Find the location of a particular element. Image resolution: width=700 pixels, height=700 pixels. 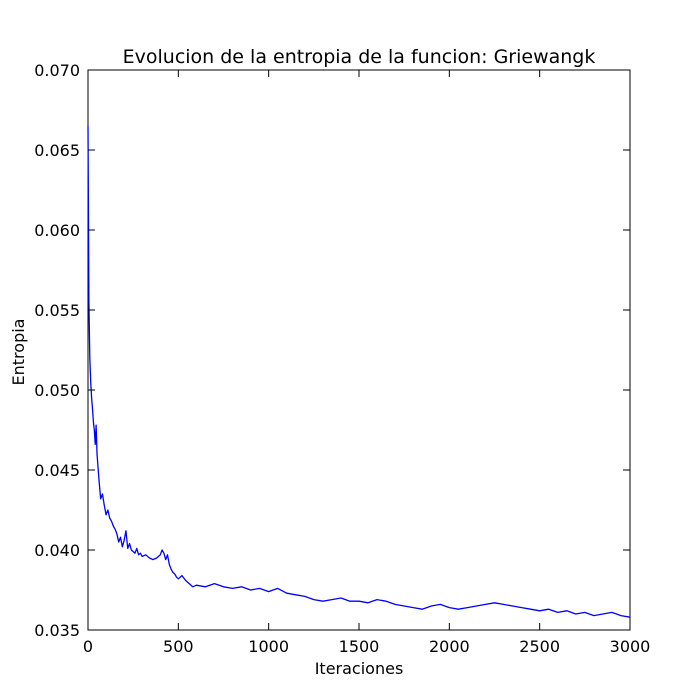

y-tick-label: 0.055 is located at coordinates (57, 310).